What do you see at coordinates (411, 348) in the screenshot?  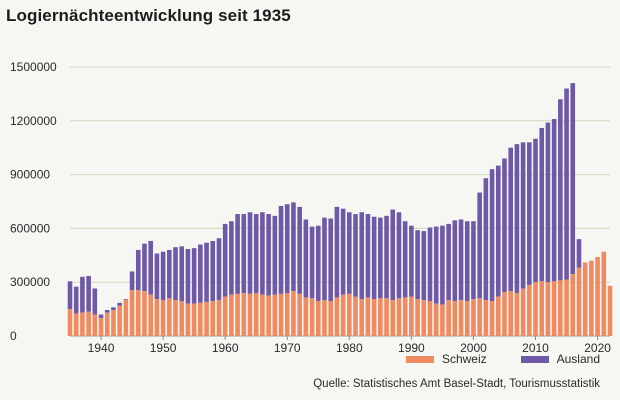 I see `x-tick-label: 1990` at bounding box center [411, 348].